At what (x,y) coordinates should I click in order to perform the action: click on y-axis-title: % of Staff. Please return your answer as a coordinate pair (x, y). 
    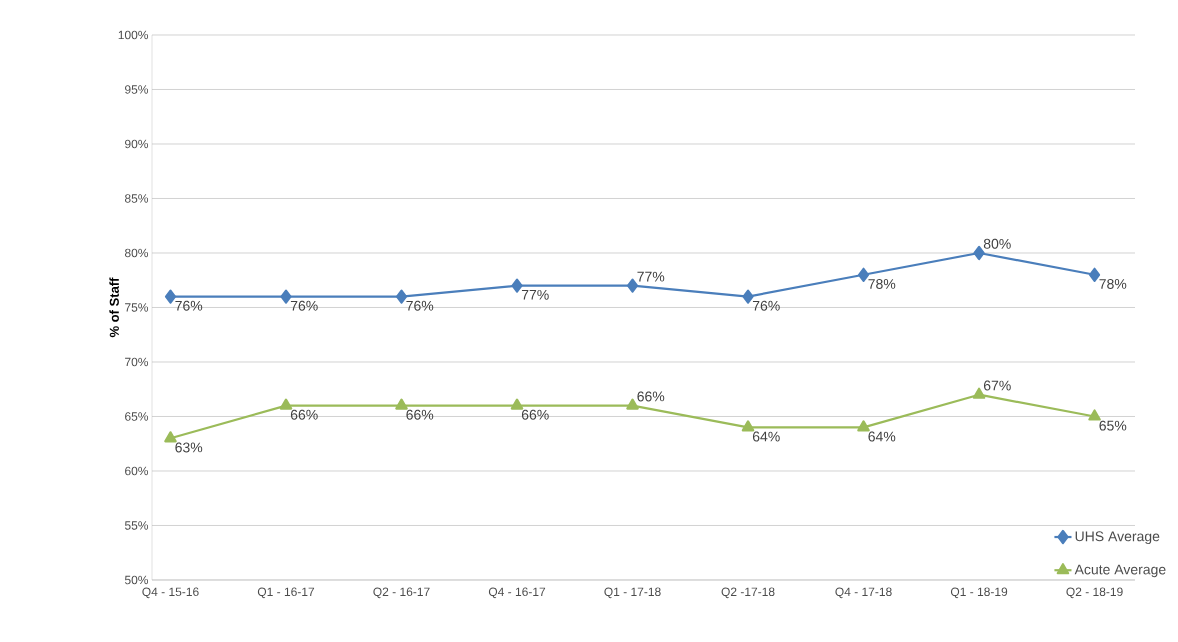
    Looking at the image, I should click on (114, 307).